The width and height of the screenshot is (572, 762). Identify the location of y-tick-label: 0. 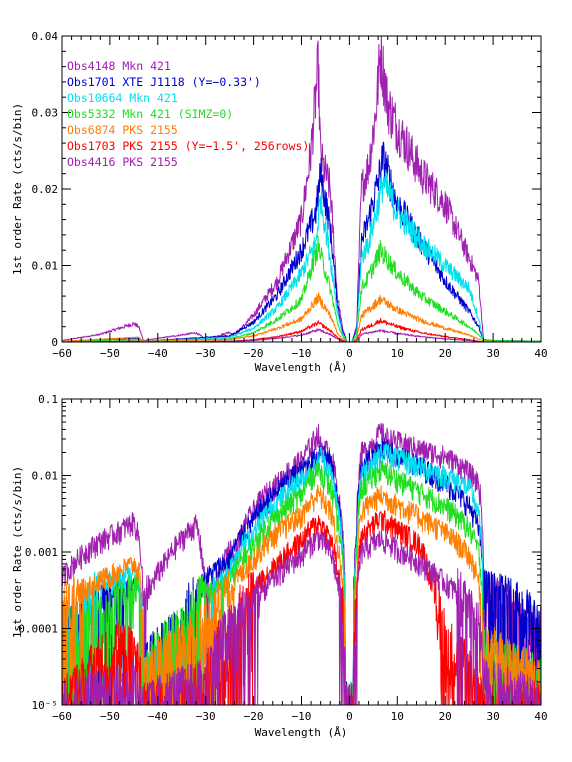
(54, 342).